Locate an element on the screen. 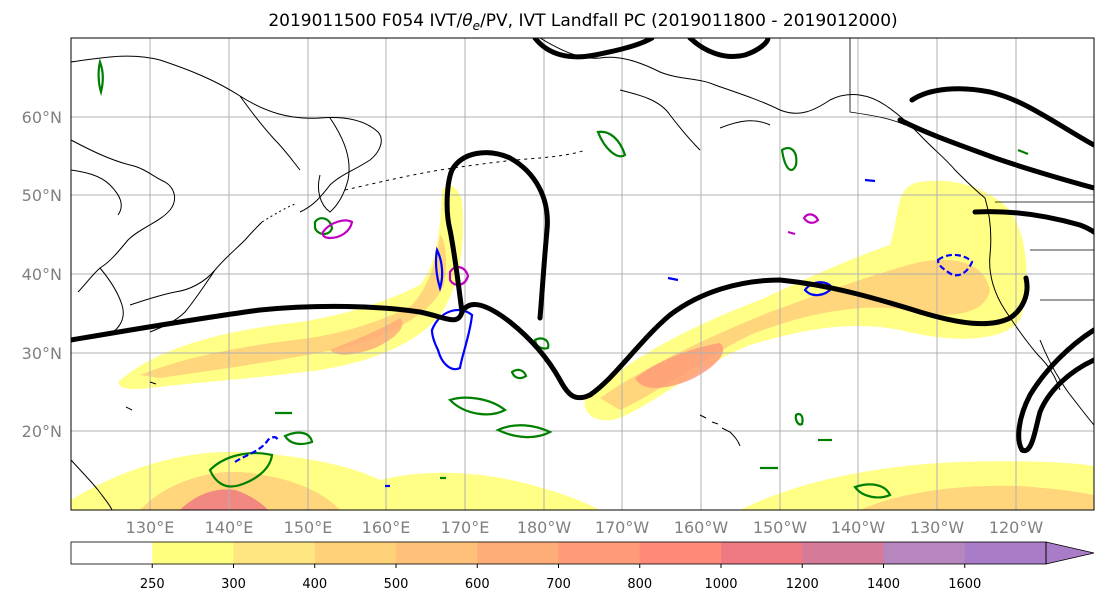 The width and height of the screenshot is (1105, 603). coast-na-west is located at coordinates (1022, 294).